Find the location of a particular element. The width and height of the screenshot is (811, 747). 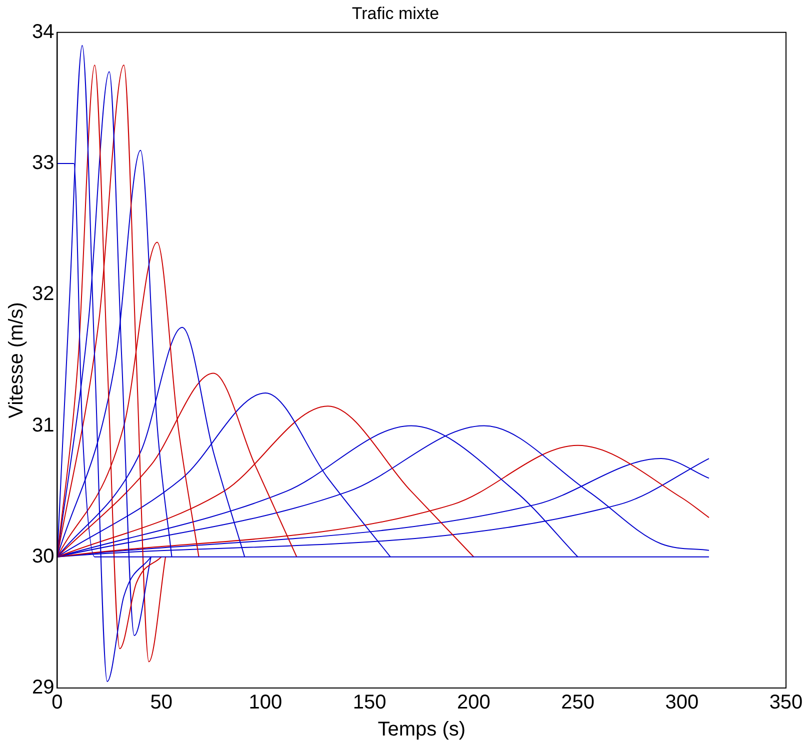

y-tick-label: 32 is located at coordinates (43, 294).